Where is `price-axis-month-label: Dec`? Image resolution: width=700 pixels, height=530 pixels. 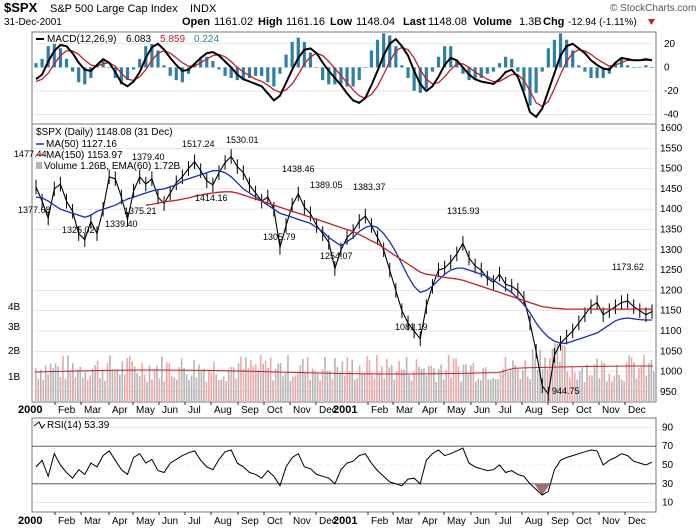 price-axis-month-label: Dec is located at coordinates (637, 410).